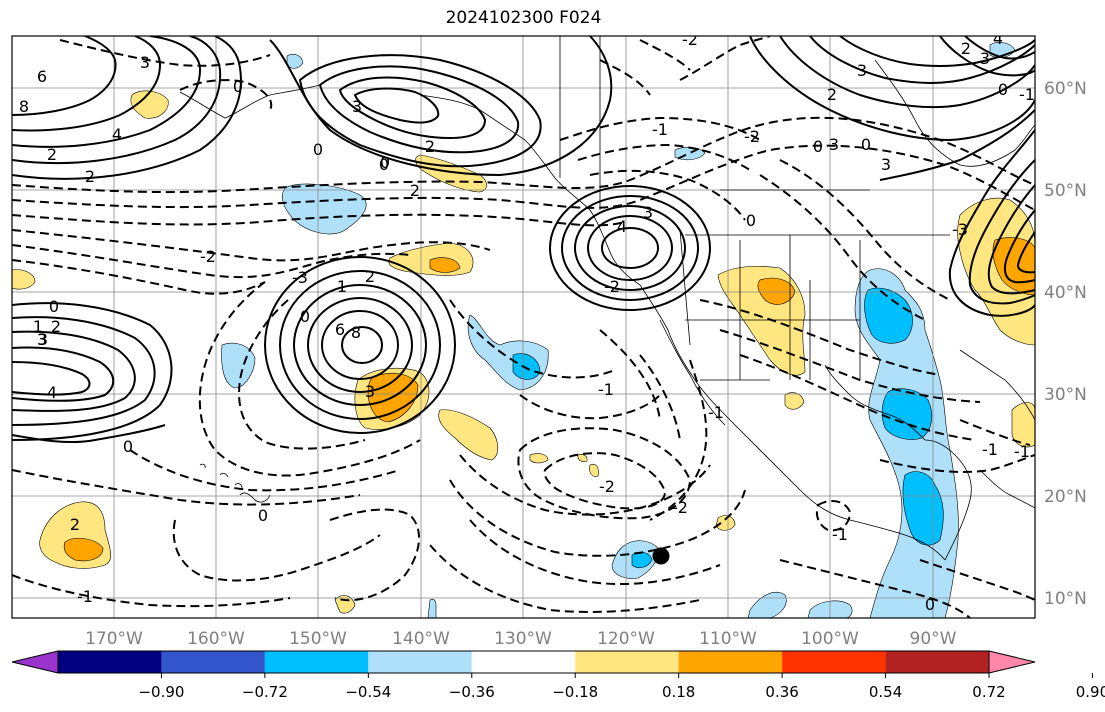  Describe the element at coordinates (830, 639) in the screenshot. I see `longitude-label: 100°W` at that location.